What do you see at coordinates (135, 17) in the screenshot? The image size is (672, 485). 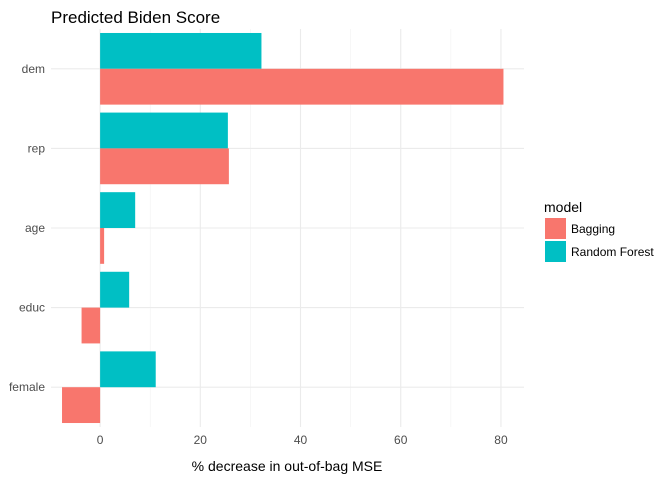 I see `chart-title: Predicted Biden Score` at bounding box center [135, 17].